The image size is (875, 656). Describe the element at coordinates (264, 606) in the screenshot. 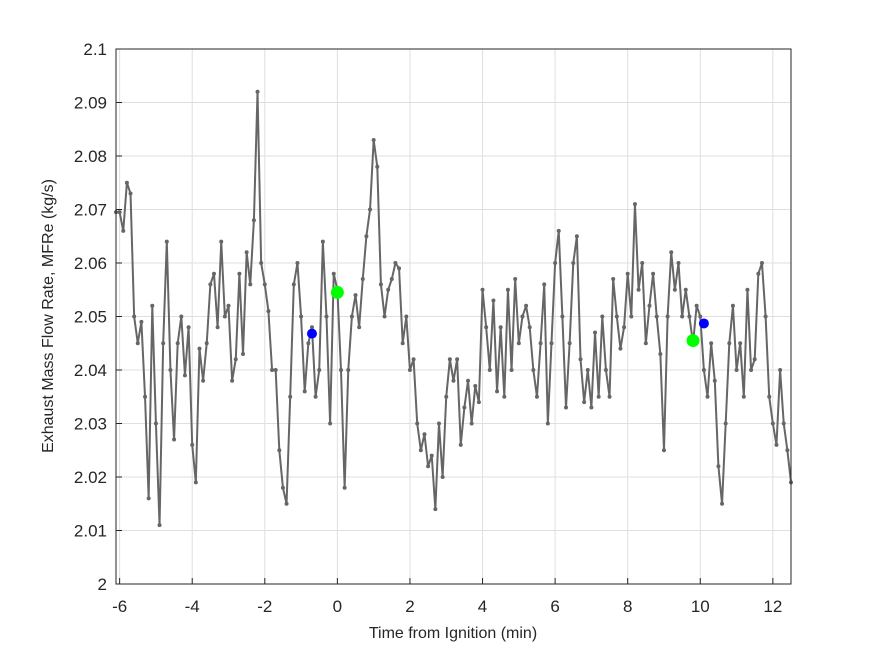

I see `x-tick-label: -2` at that location.